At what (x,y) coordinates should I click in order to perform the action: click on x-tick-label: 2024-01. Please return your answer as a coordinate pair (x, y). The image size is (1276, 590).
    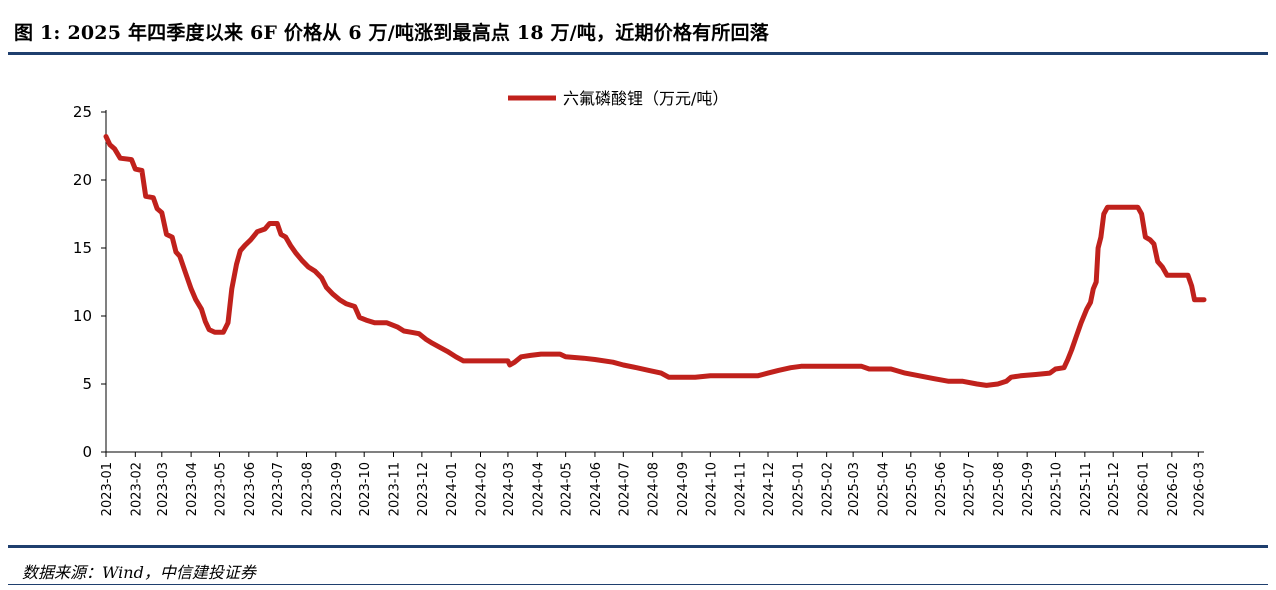
    Looking at the image, I should click on (452, 489).